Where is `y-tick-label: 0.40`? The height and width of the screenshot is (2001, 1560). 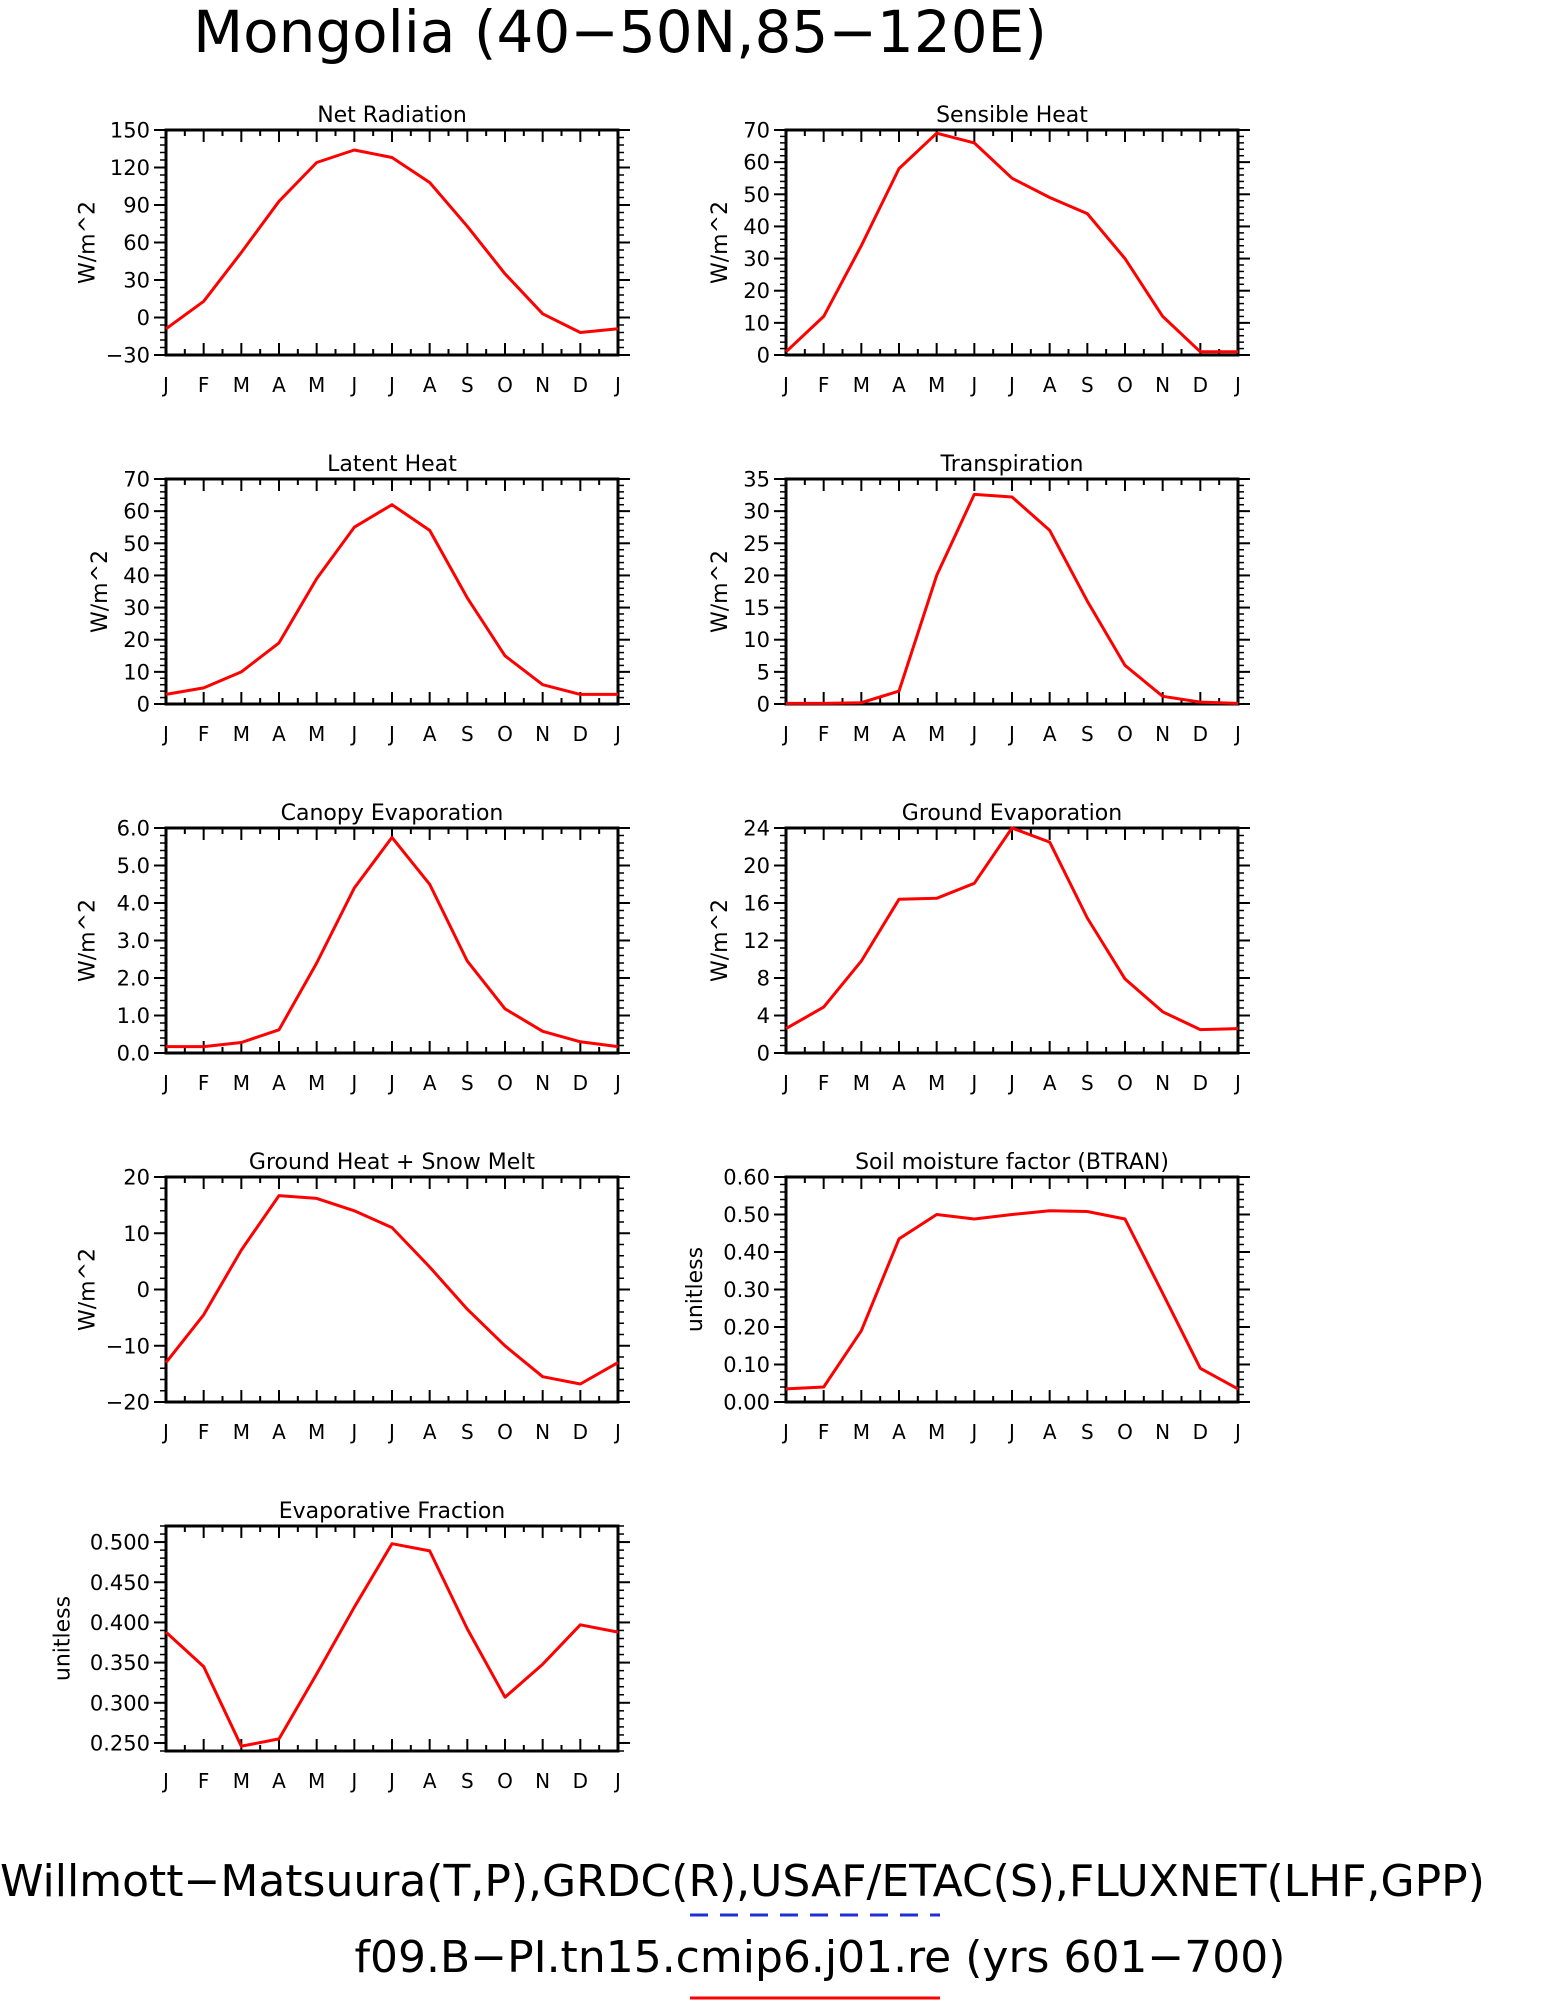
y-tick-label: 0.40 is located at coordinates (746, 1253).